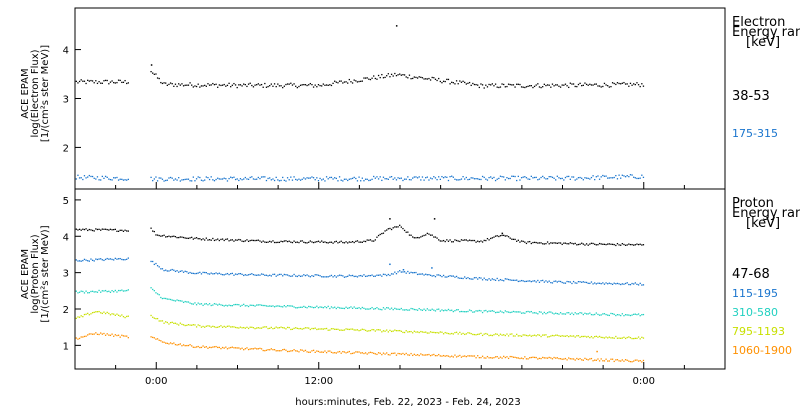 The height and width of the screenshot is (410, 800). What do you see at coordinates (25, 93) in the screenshot?
I see `y-axis-title: ACE EPAM` at bounding box center [25, 93].